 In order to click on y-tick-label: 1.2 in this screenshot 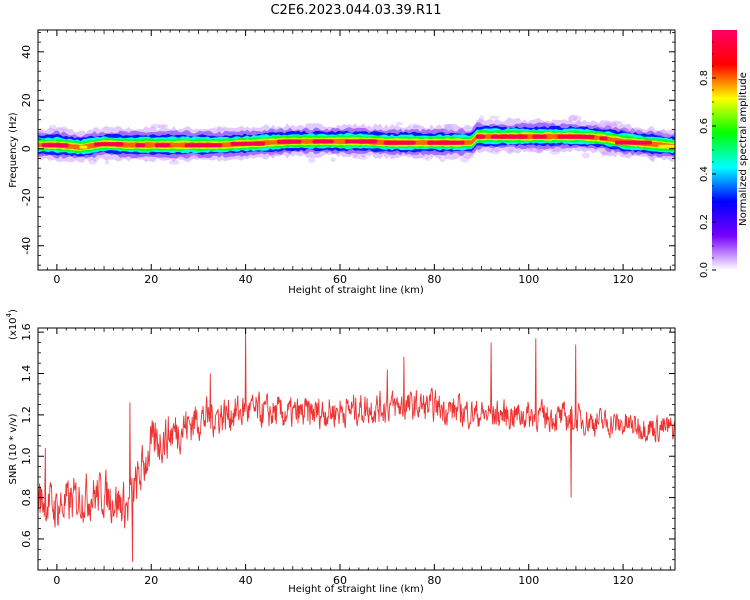, I will do `click(26, 415)`.